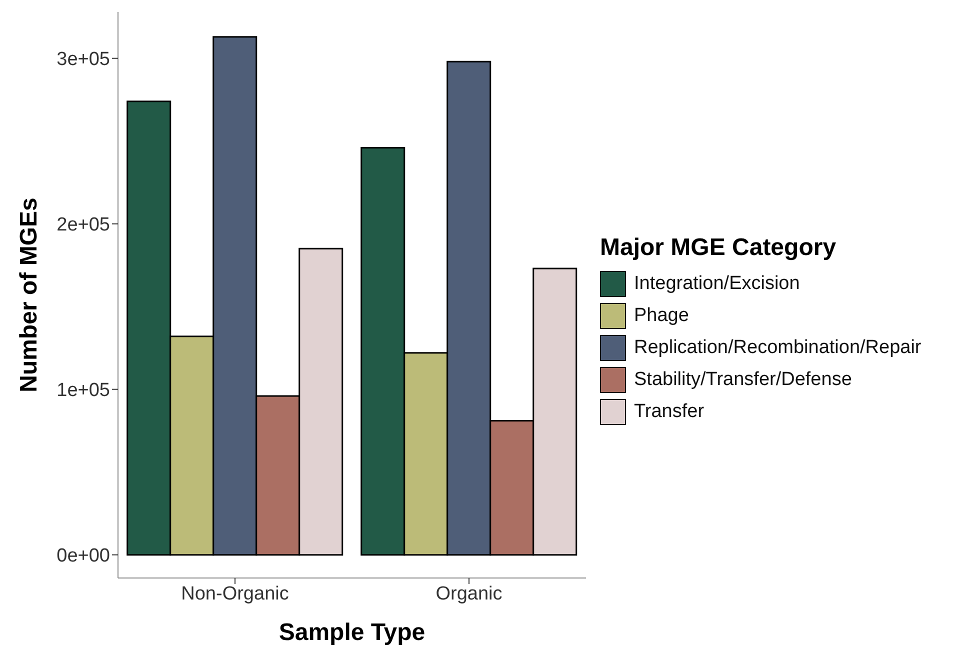  What do you see at coordinates (29, 295) in the screenshot?
I see `y-axis-title: Number of MGEs` at bounding box center [29, 295].